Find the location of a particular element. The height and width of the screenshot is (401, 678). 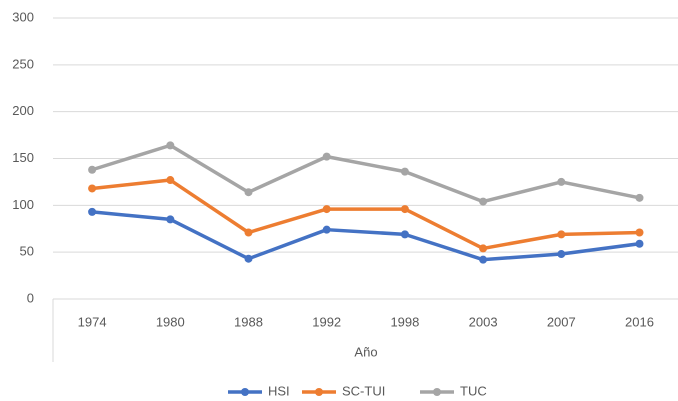

x-tick-label: 2007 is located at coordinates (561, 321).